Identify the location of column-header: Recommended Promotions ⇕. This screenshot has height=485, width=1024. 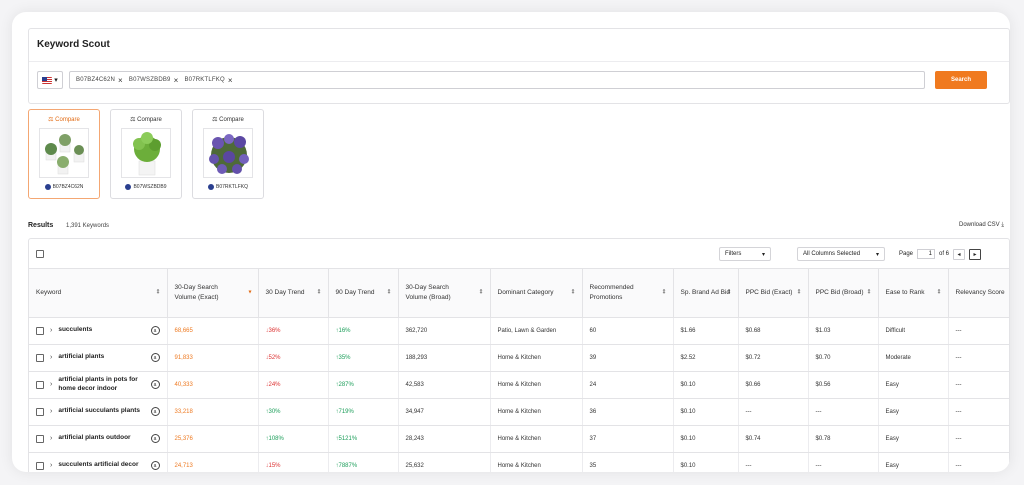
(628, 293).